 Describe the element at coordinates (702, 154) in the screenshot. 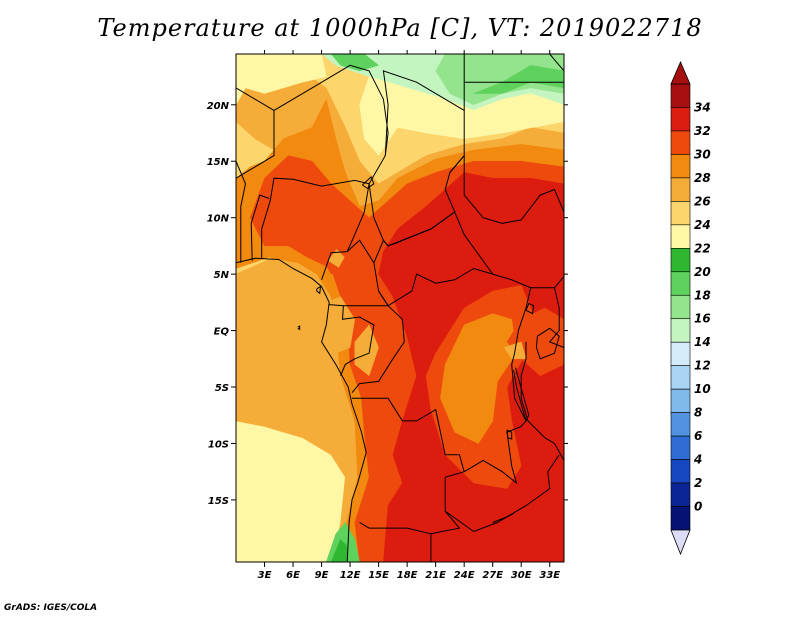

I see `colorbar-level-label: 30` at that location.